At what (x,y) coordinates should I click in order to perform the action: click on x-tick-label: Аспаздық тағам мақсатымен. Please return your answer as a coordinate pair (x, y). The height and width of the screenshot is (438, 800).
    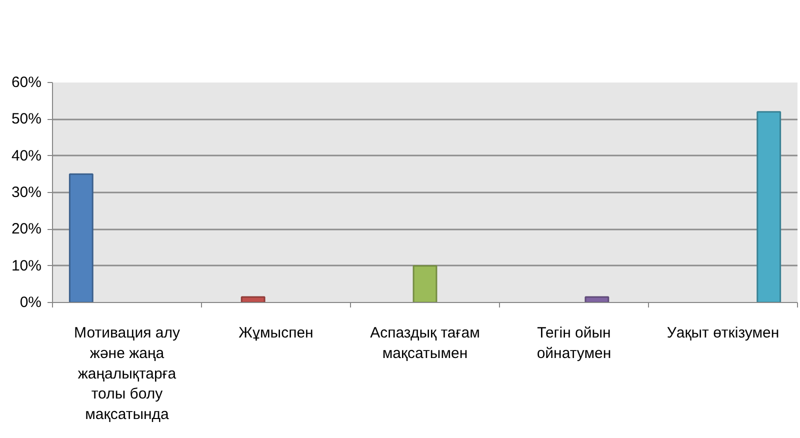
    Looking at the image, I should click on (425, 343).